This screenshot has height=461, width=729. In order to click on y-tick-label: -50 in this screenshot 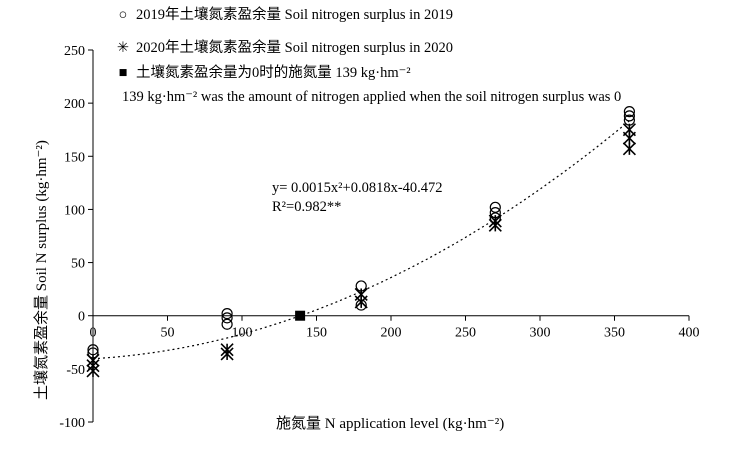, I will do `click(75, 370)`.